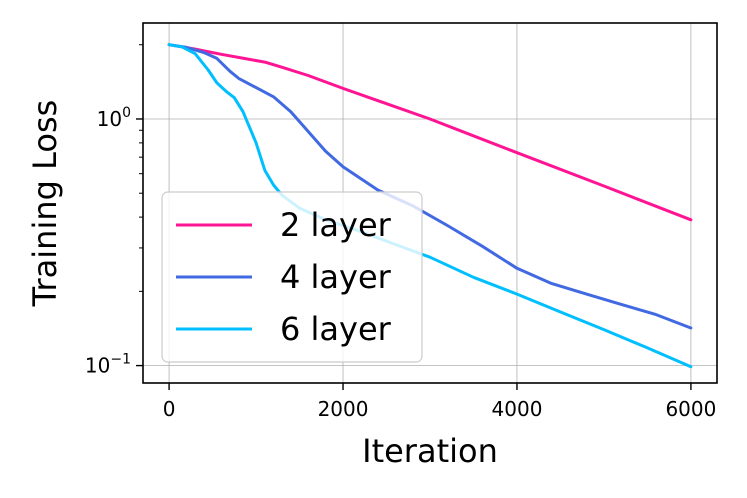  I want to click on legend-frame, so click(292, 277).